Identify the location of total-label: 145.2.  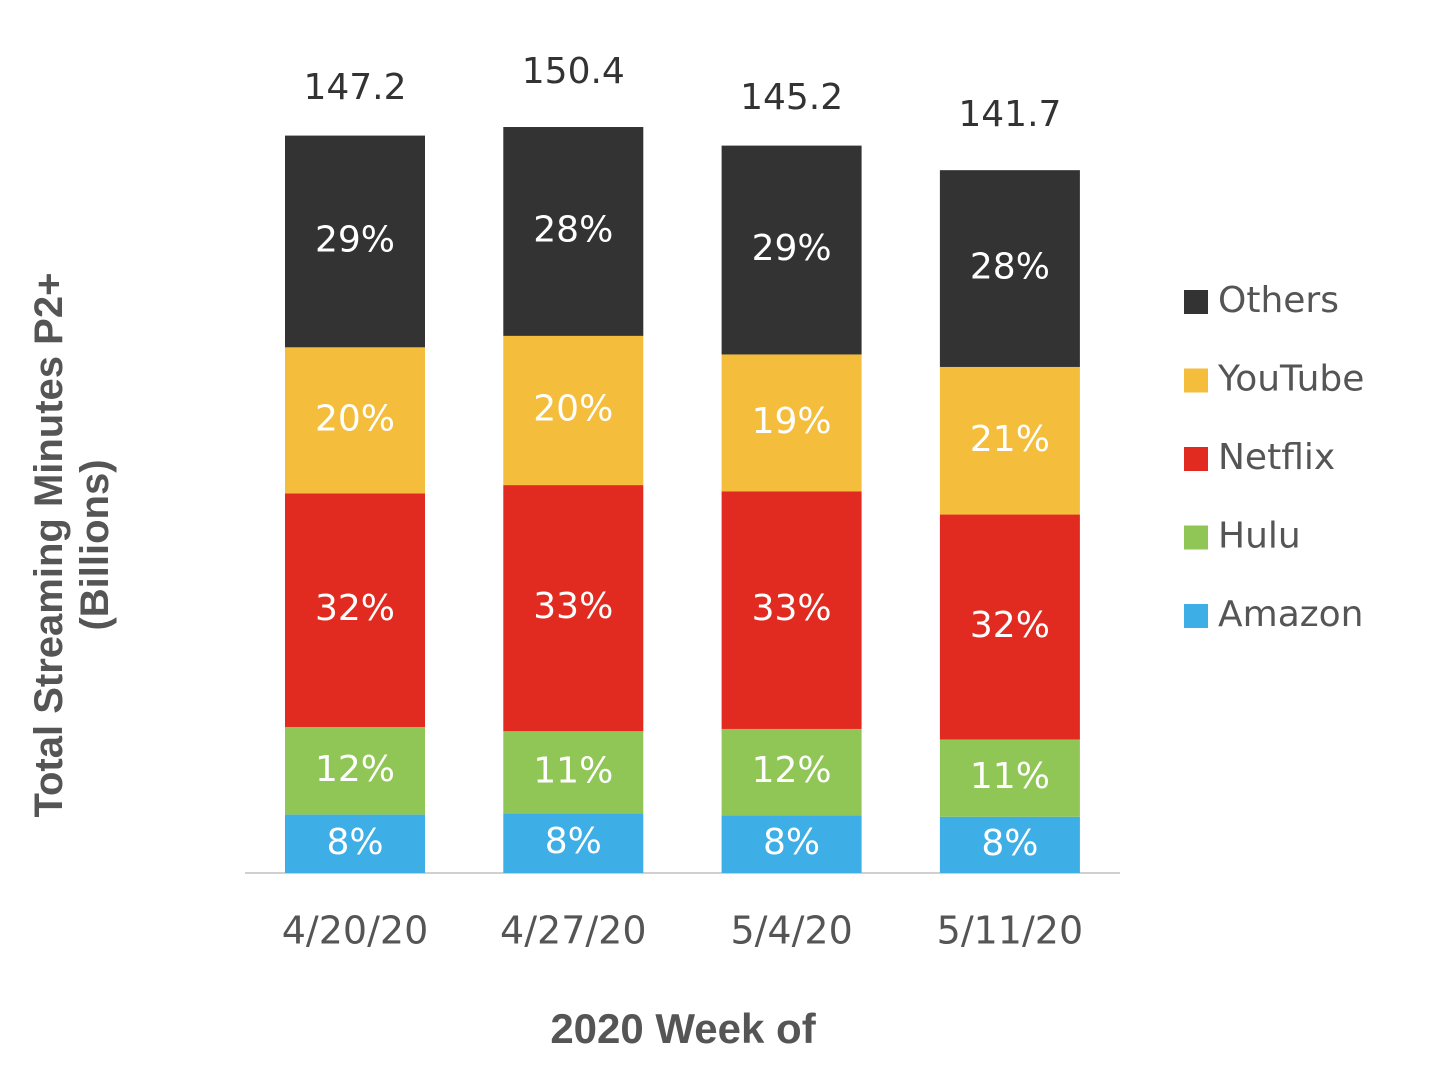
(791, 97).